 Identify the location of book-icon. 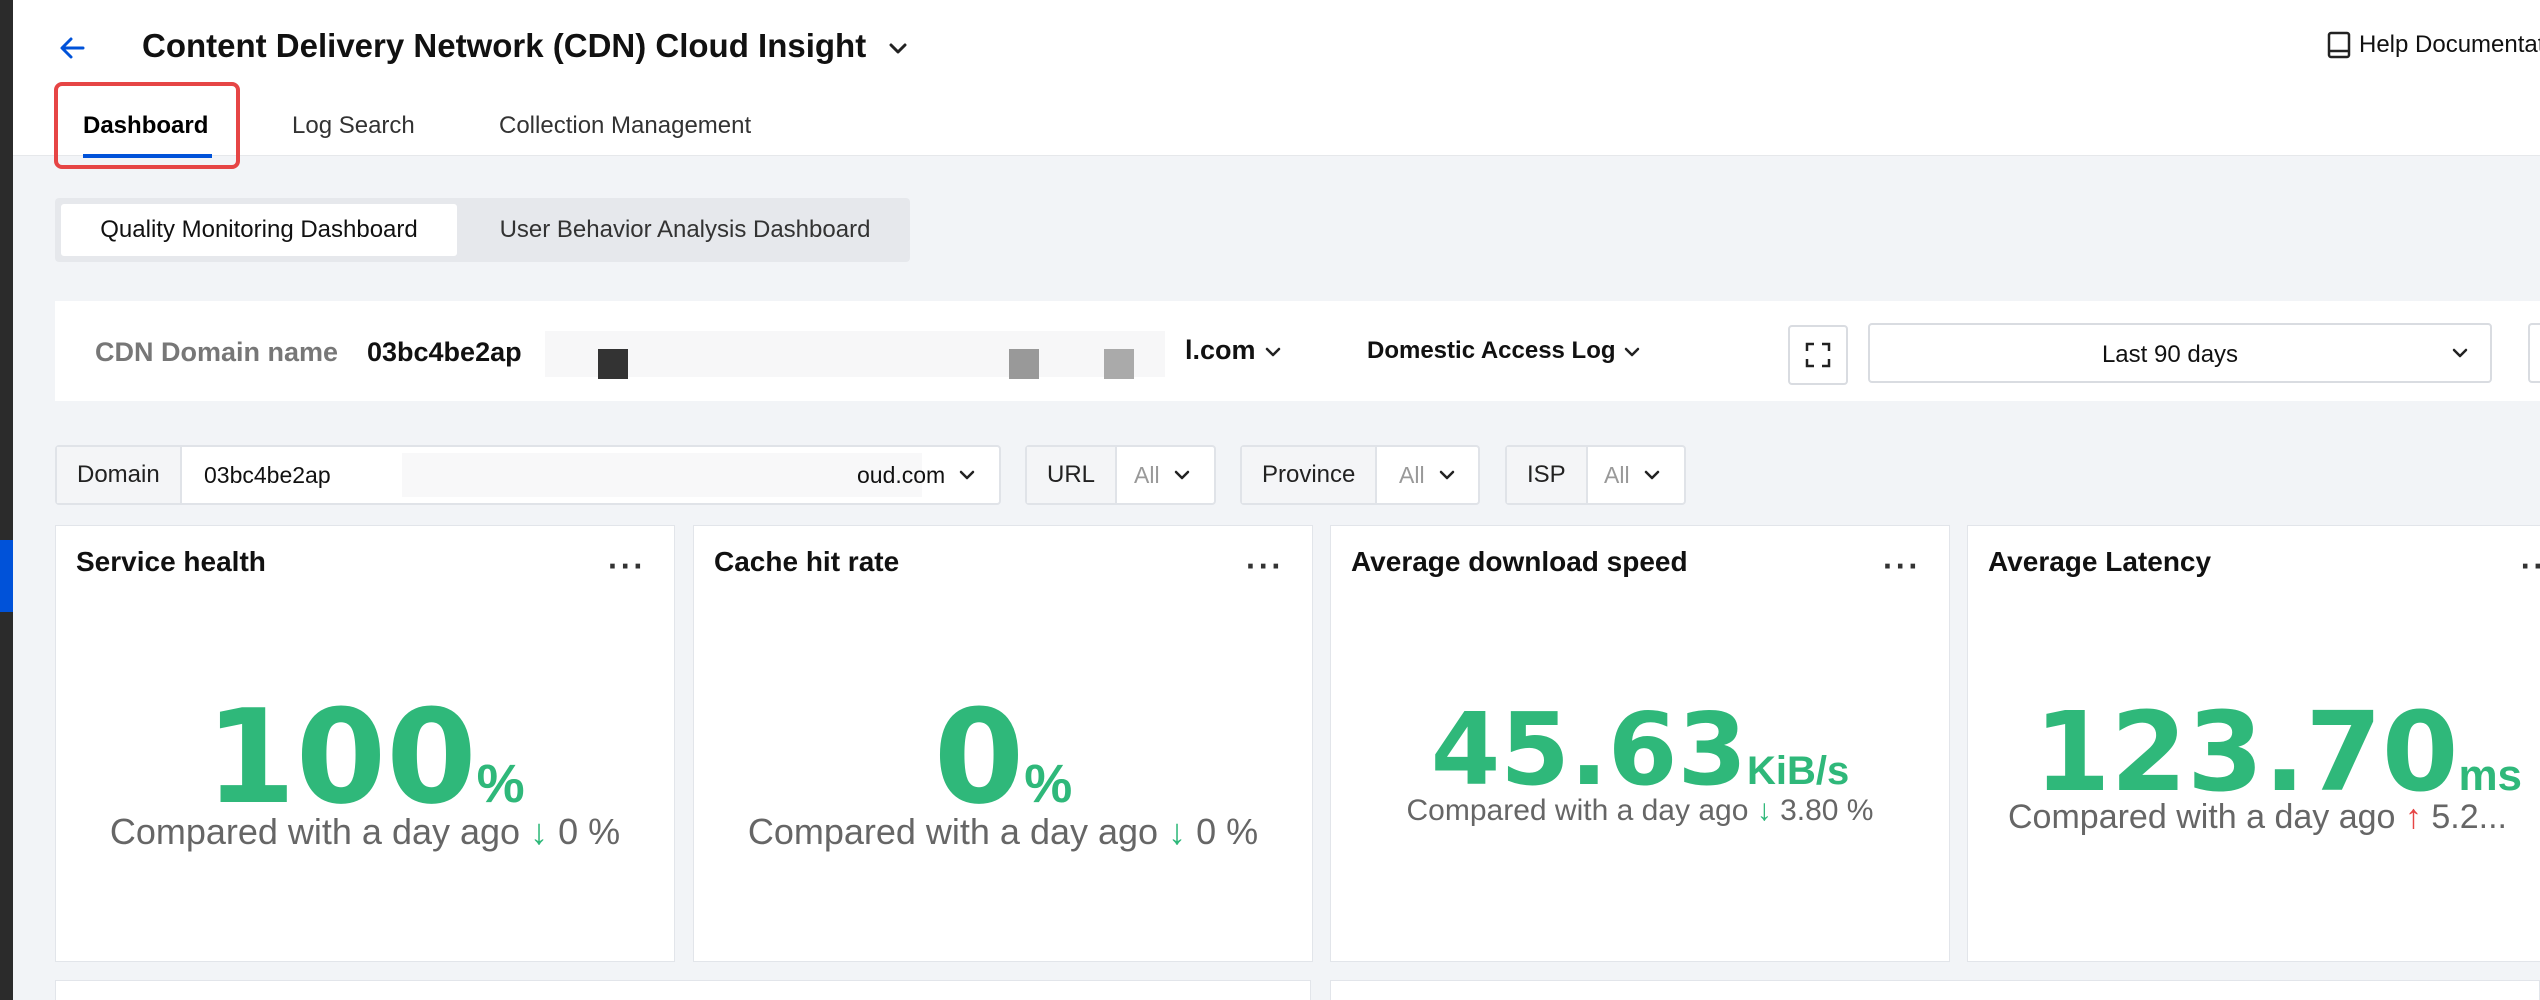
(2339, 45).